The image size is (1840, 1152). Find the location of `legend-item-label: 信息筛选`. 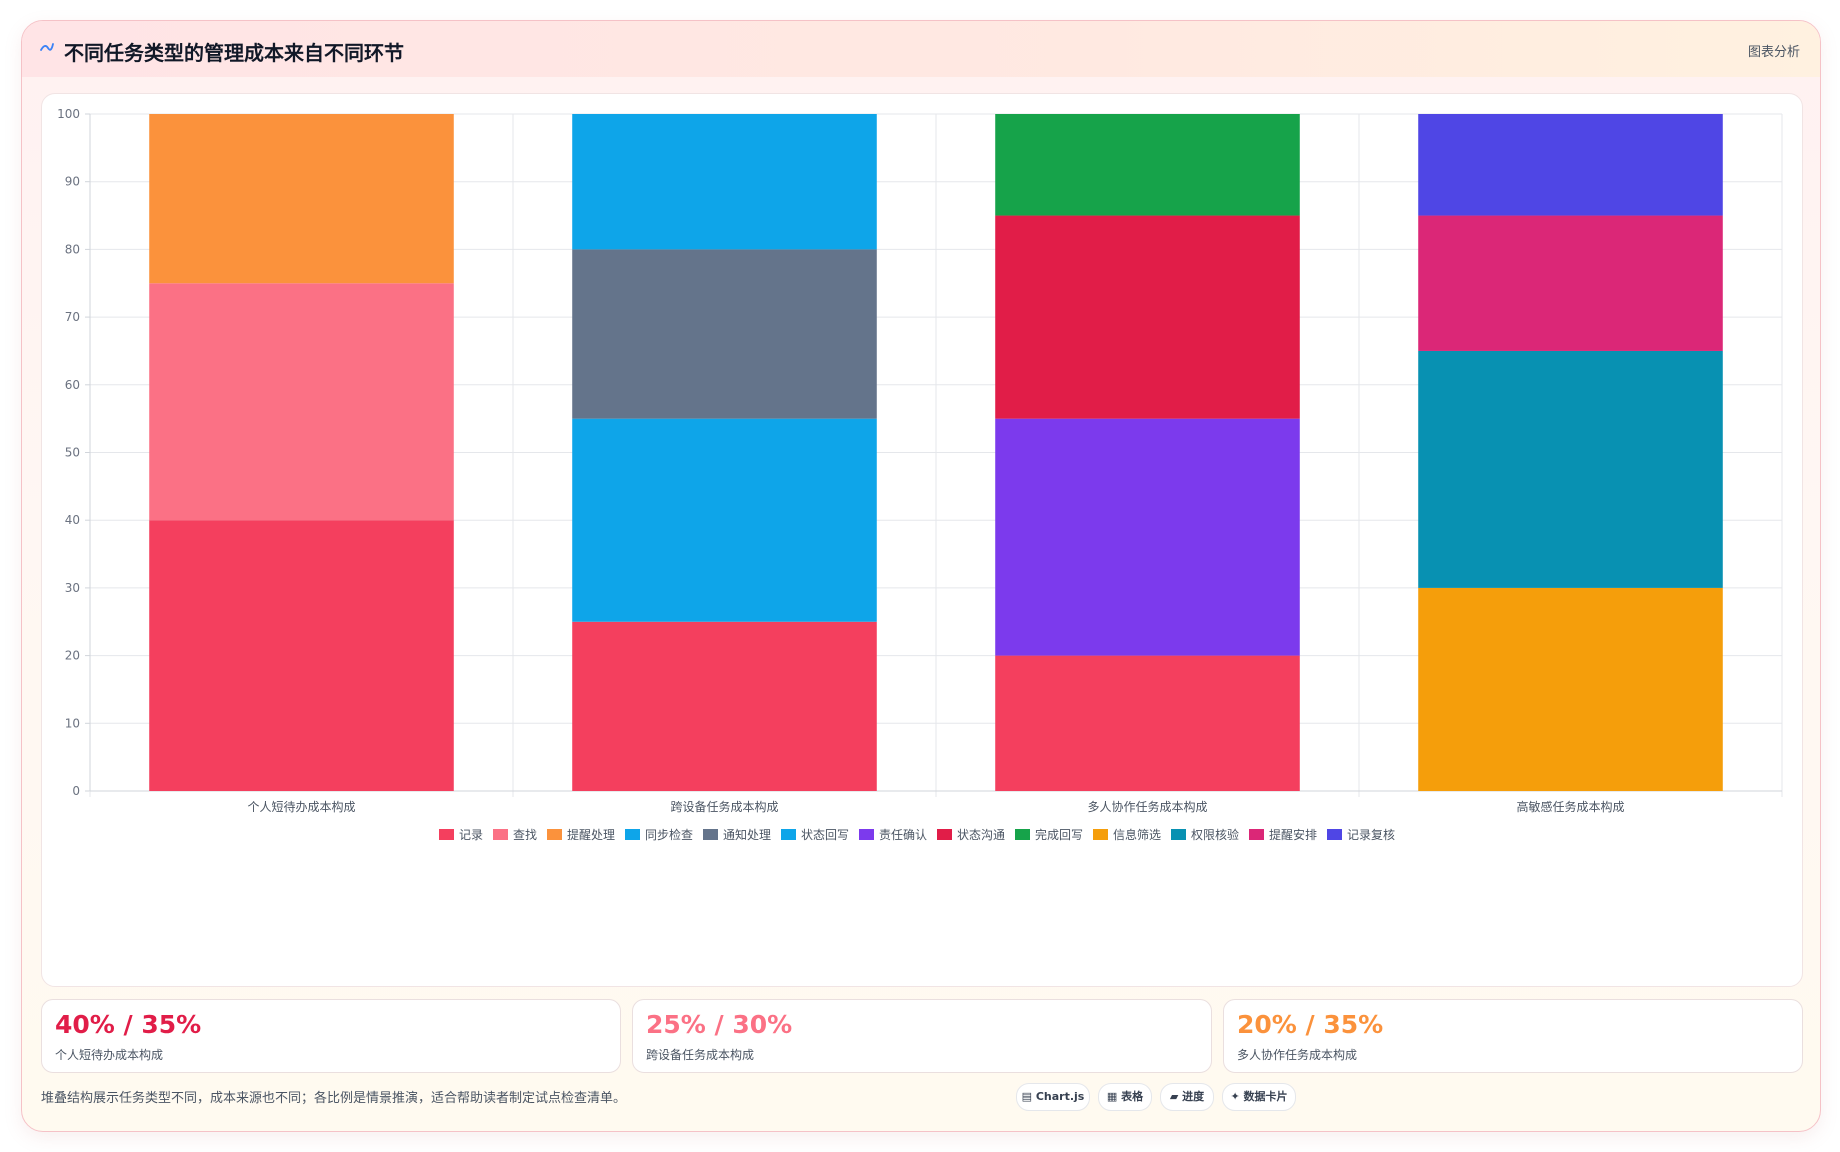

legend-item-label: 信息筛选 is located at coordinates (1137, 834).